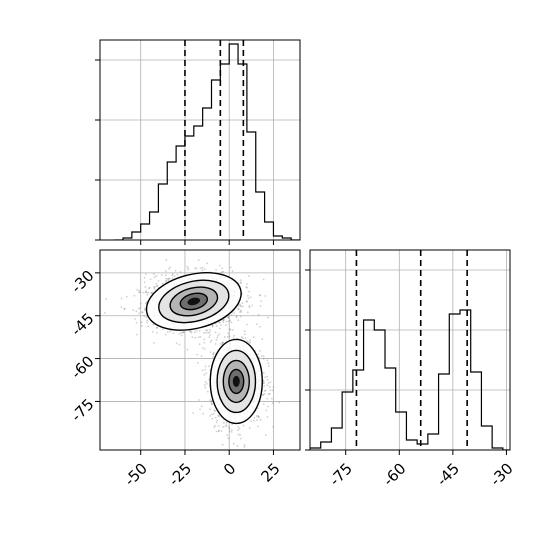 The image size is (550, 550). I want to click on content-hist_x, so click(207, 140).